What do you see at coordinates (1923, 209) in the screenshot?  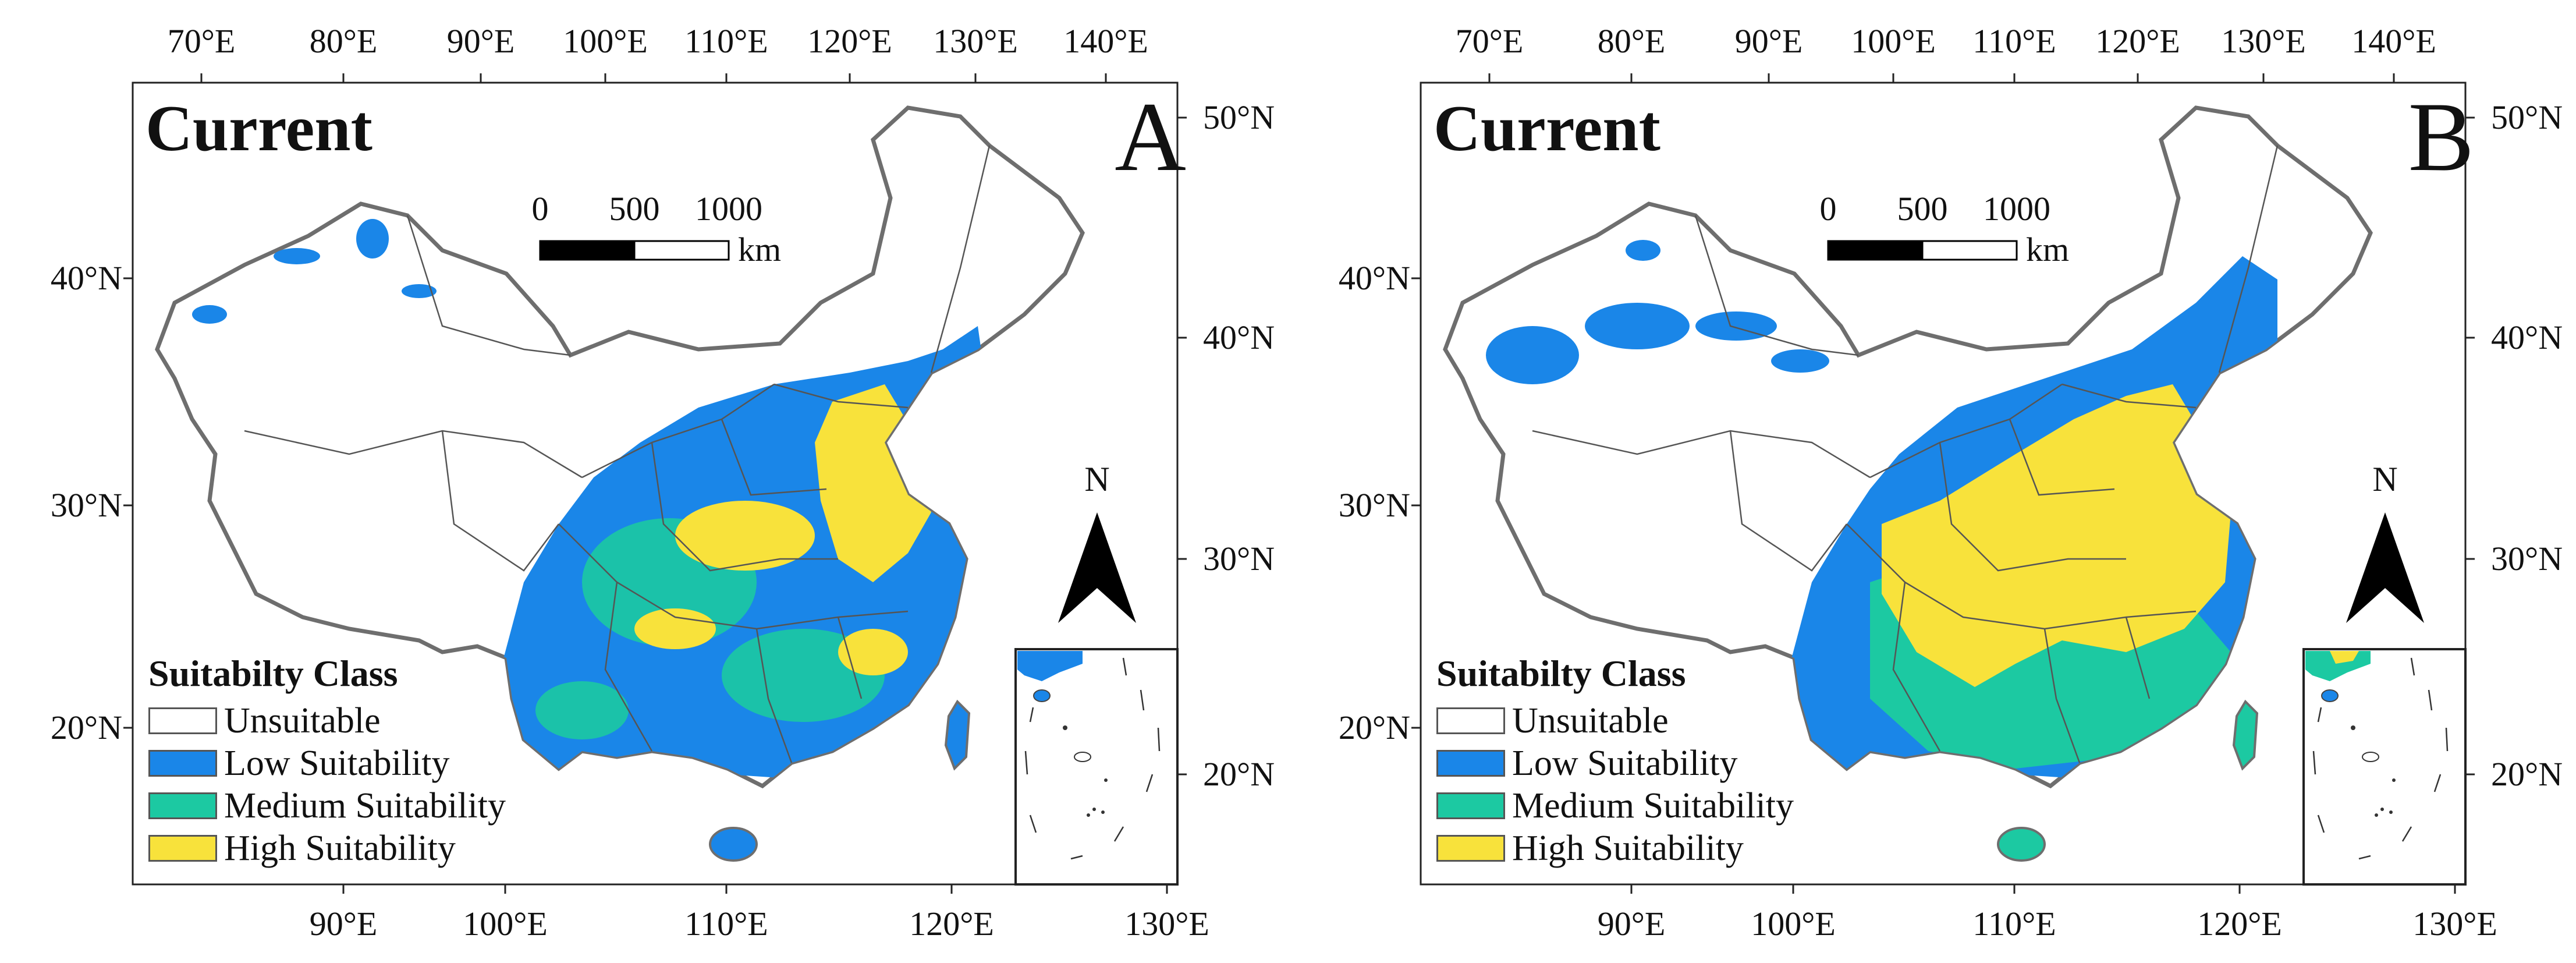 I see `scale-tick-label: 500` at bounding box center [1923, 209].